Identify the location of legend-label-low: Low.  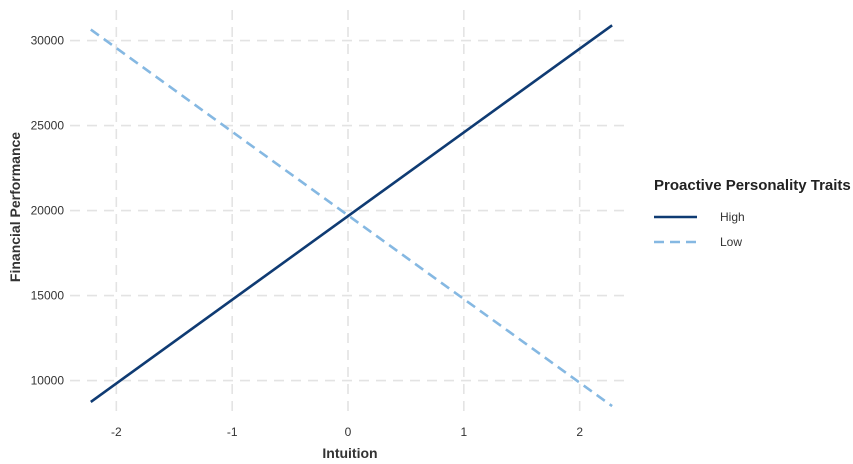
(731, 242).